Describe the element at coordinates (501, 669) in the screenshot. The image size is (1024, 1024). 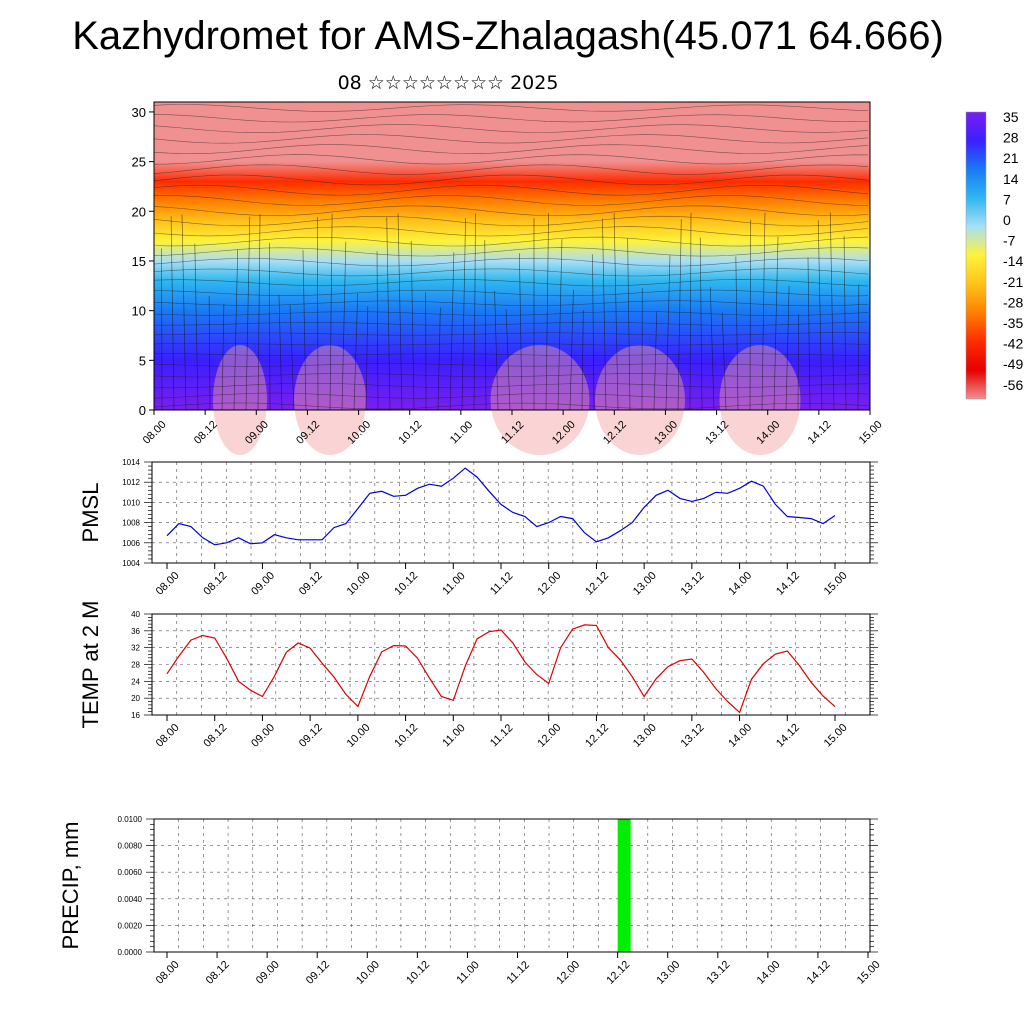
I see `temp-series-line` at that location.